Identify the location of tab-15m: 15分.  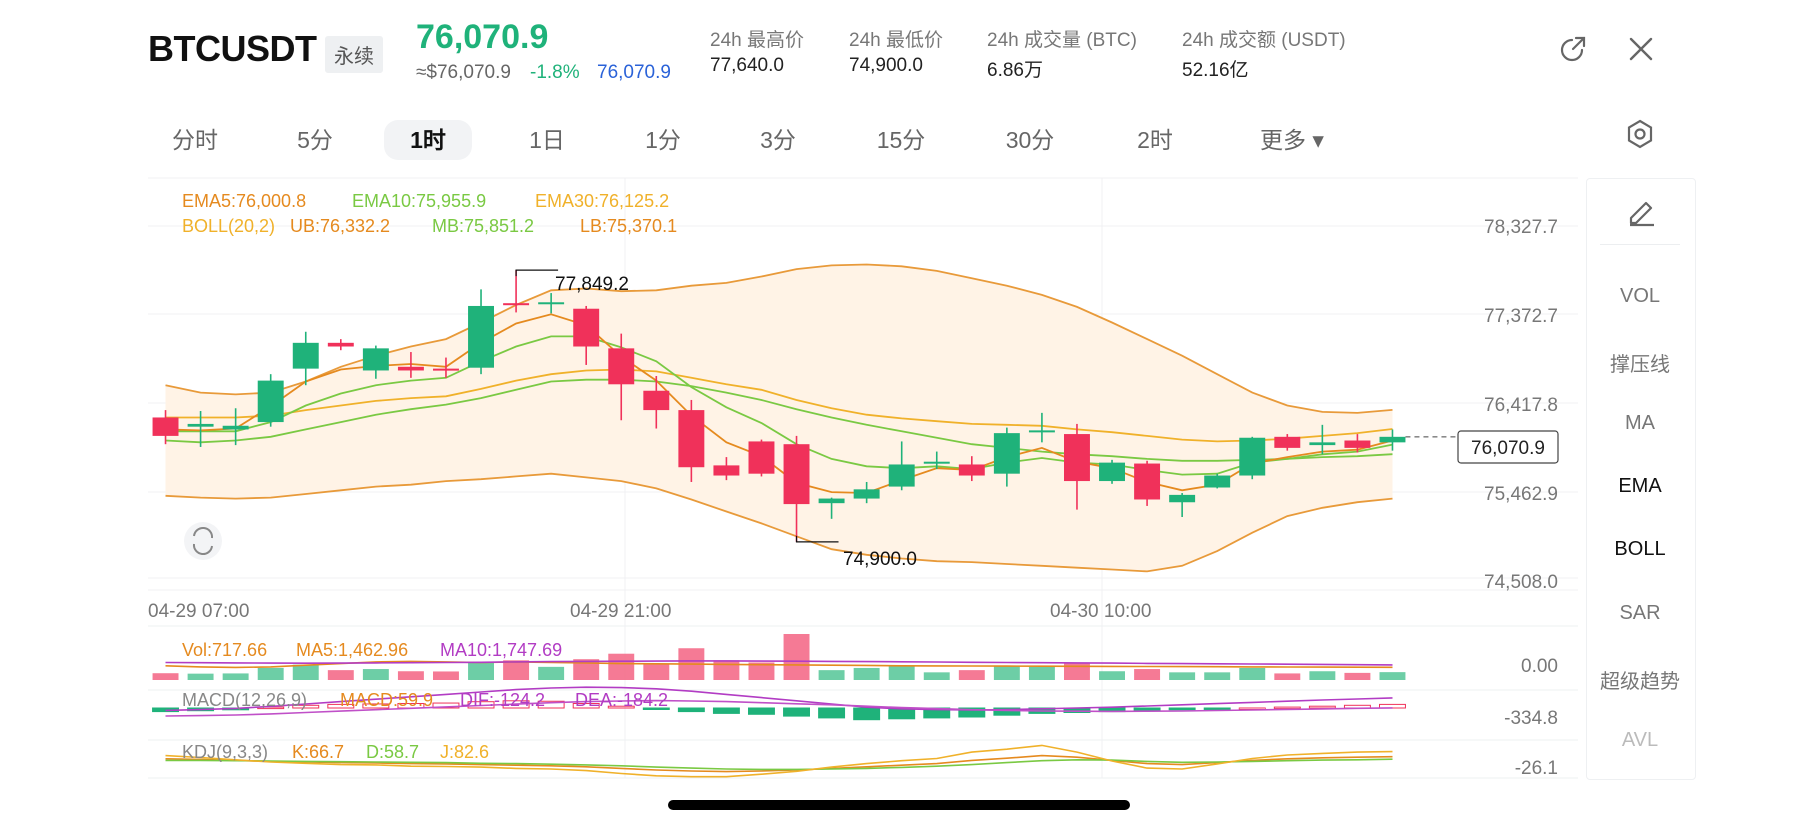
(901, 140).